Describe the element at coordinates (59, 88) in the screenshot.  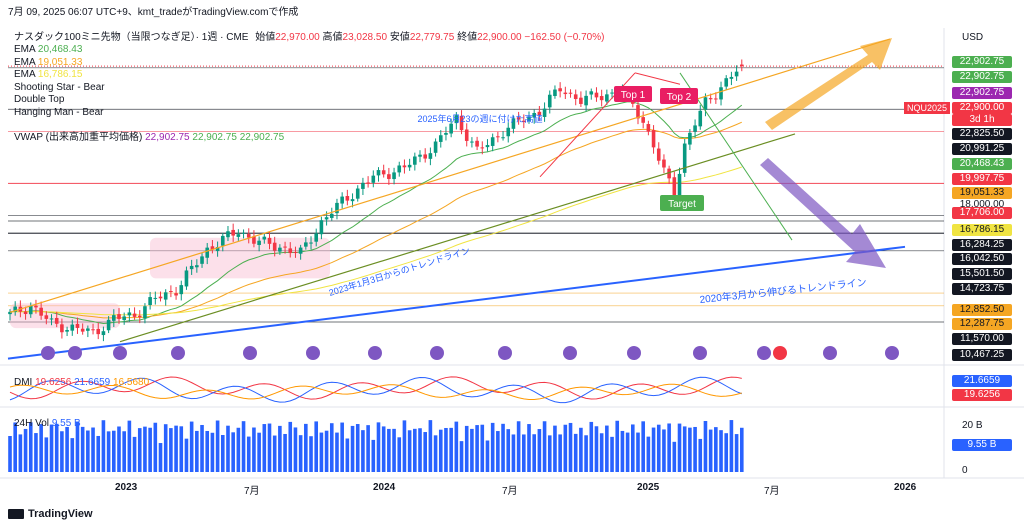
I see `legend-item: Shooting Star - Bear` at that location.